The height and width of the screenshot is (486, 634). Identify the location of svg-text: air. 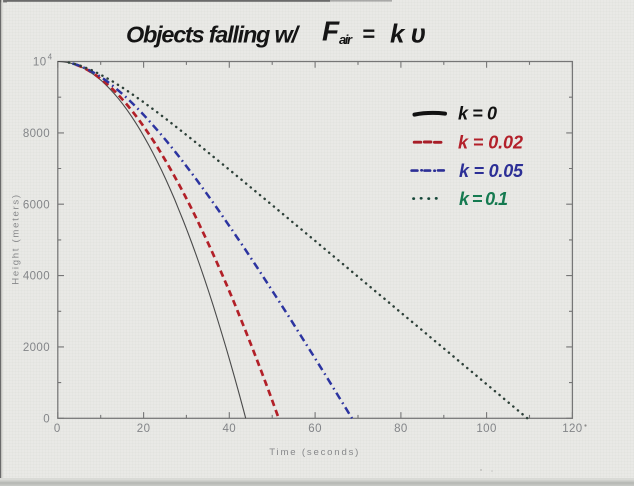
(346, 39).